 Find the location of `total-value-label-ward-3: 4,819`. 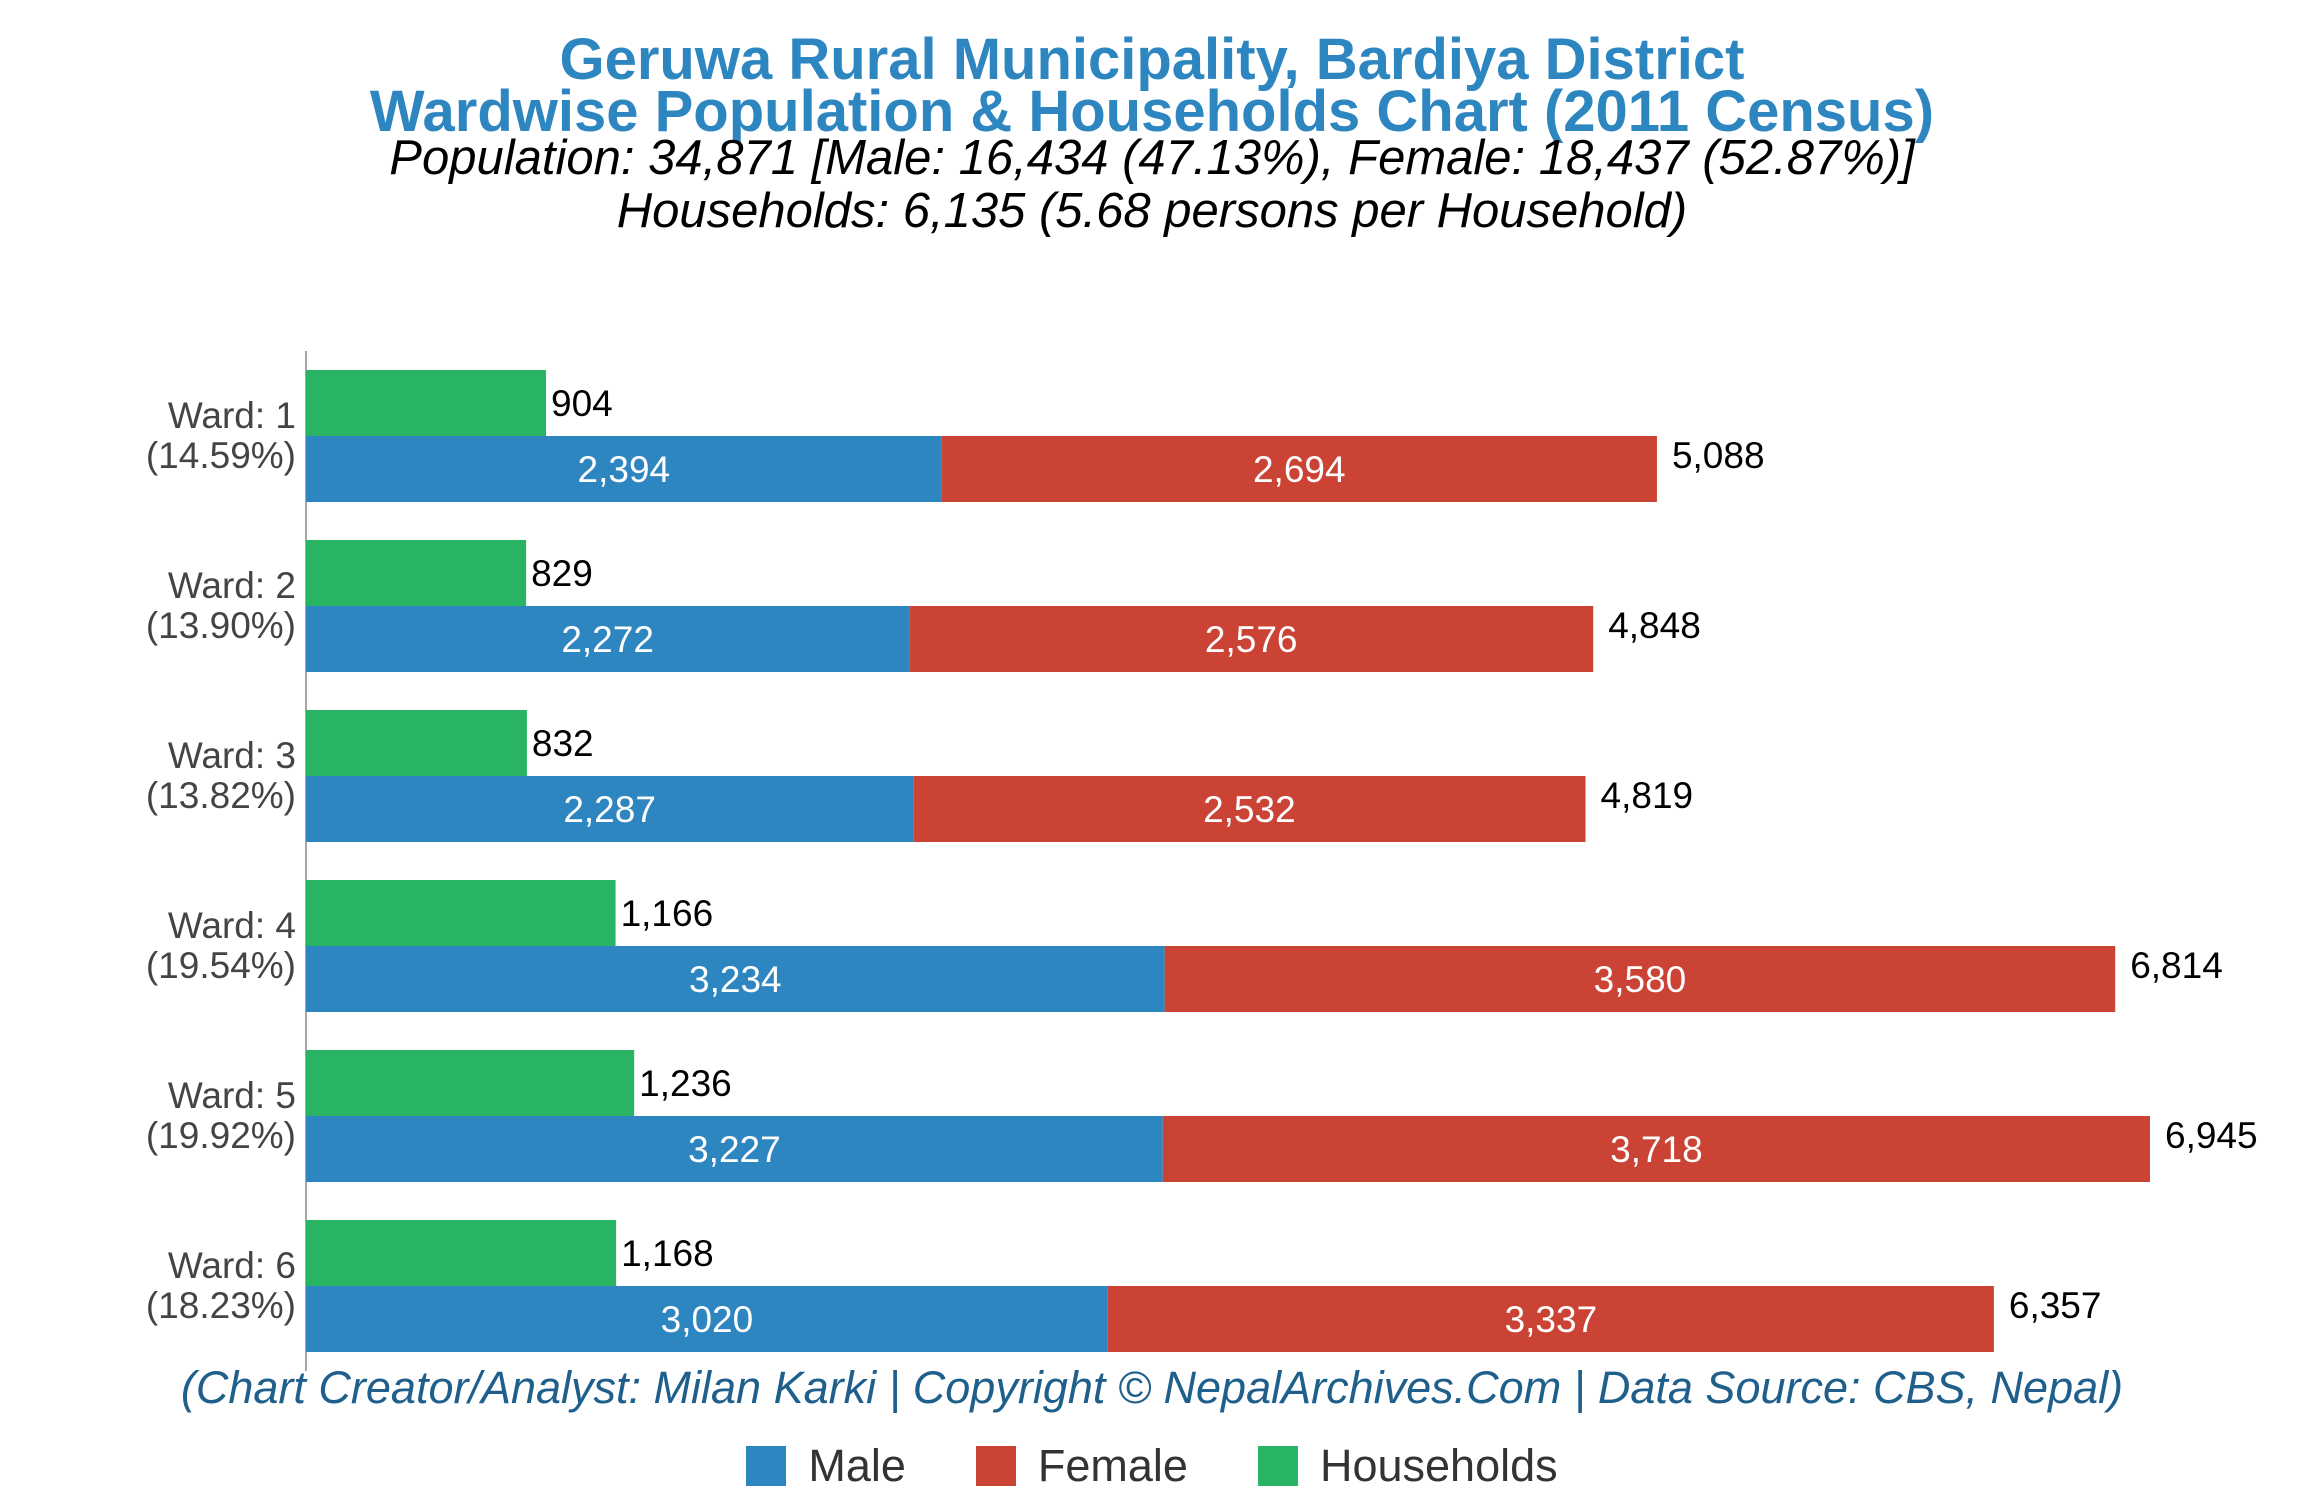

total-value-label-ward-3: 4,819 is located at coordinates (1647, 795).